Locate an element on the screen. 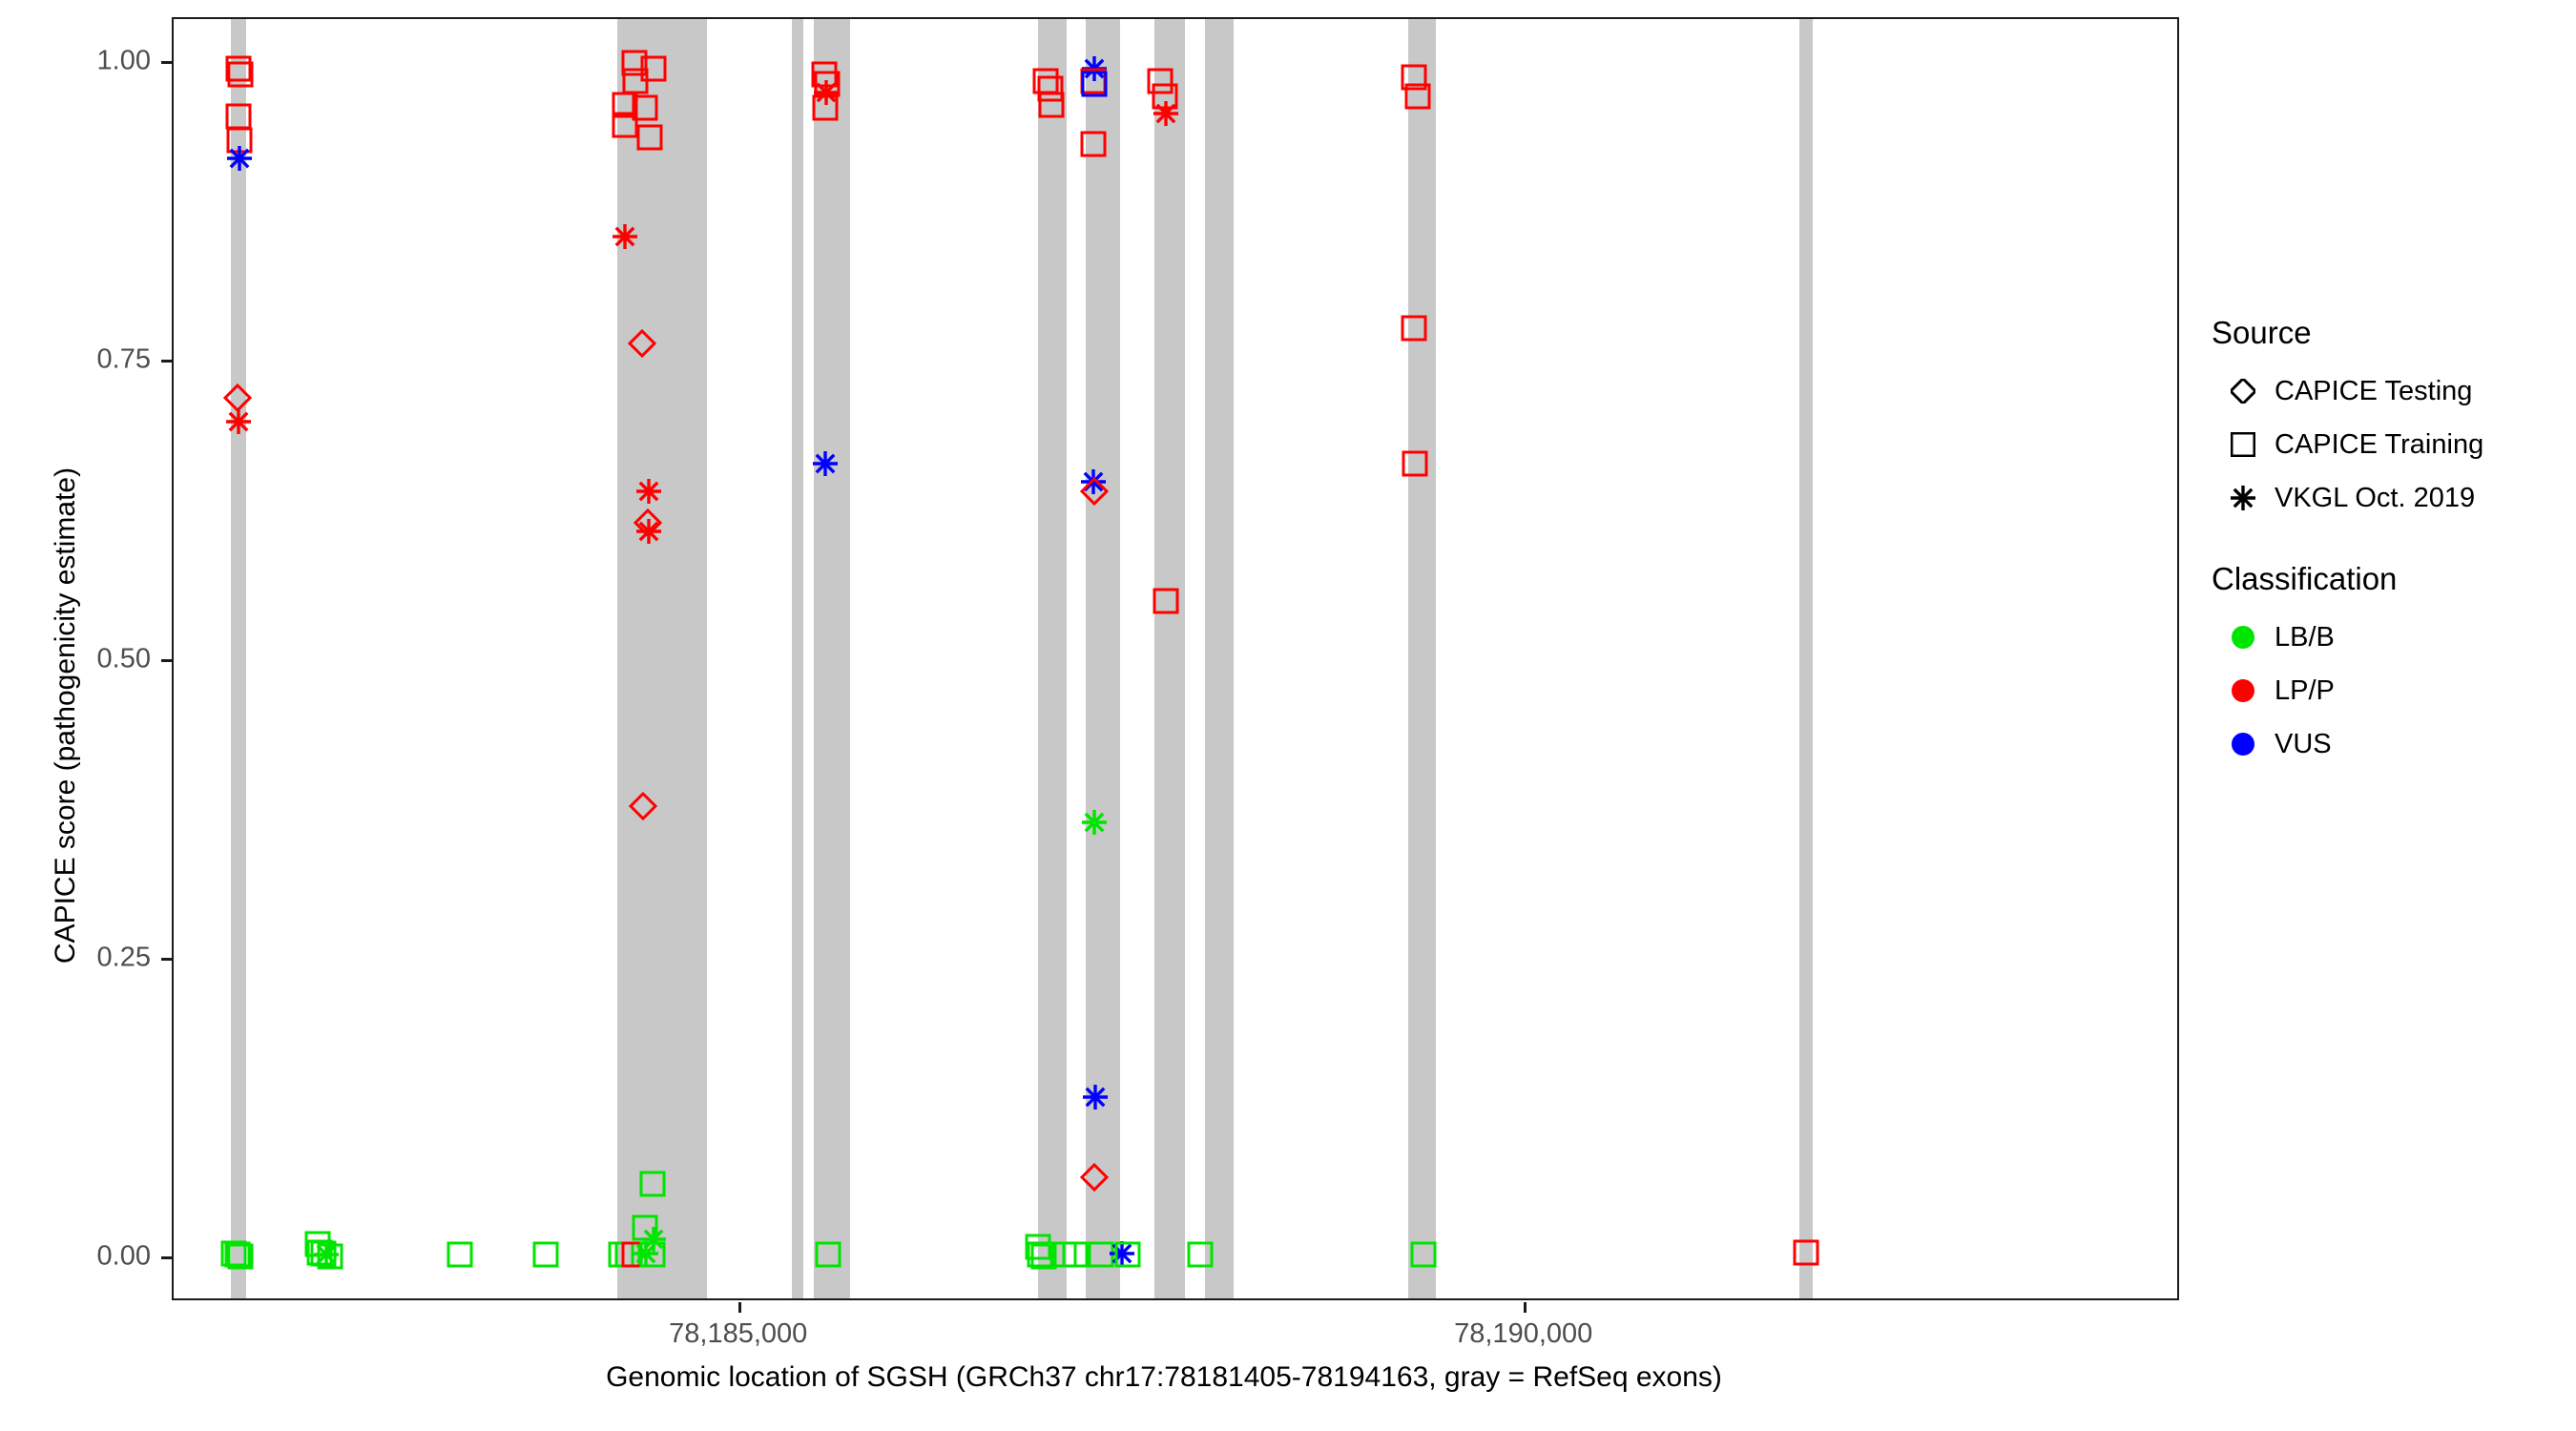  legend-item-classification: LB/B is located at coordinates (2394, 637).